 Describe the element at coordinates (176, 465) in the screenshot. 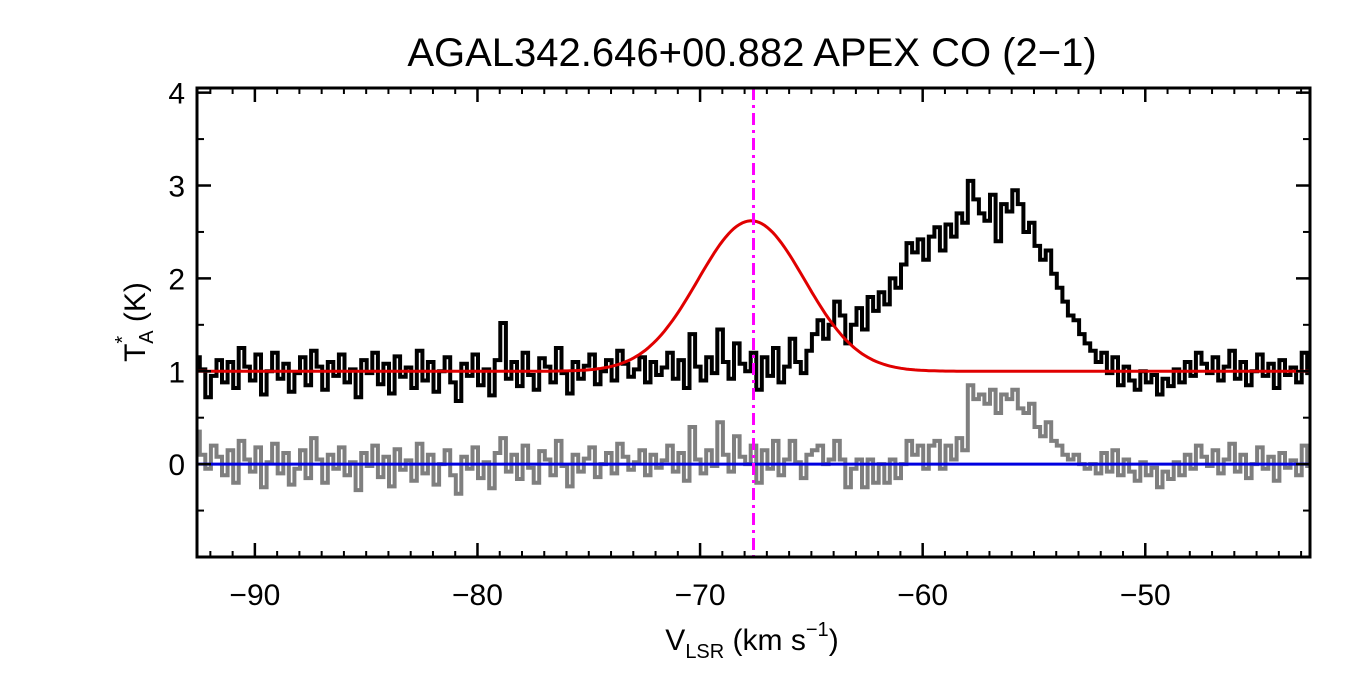

I see `y-tick-label: 0` at that location.